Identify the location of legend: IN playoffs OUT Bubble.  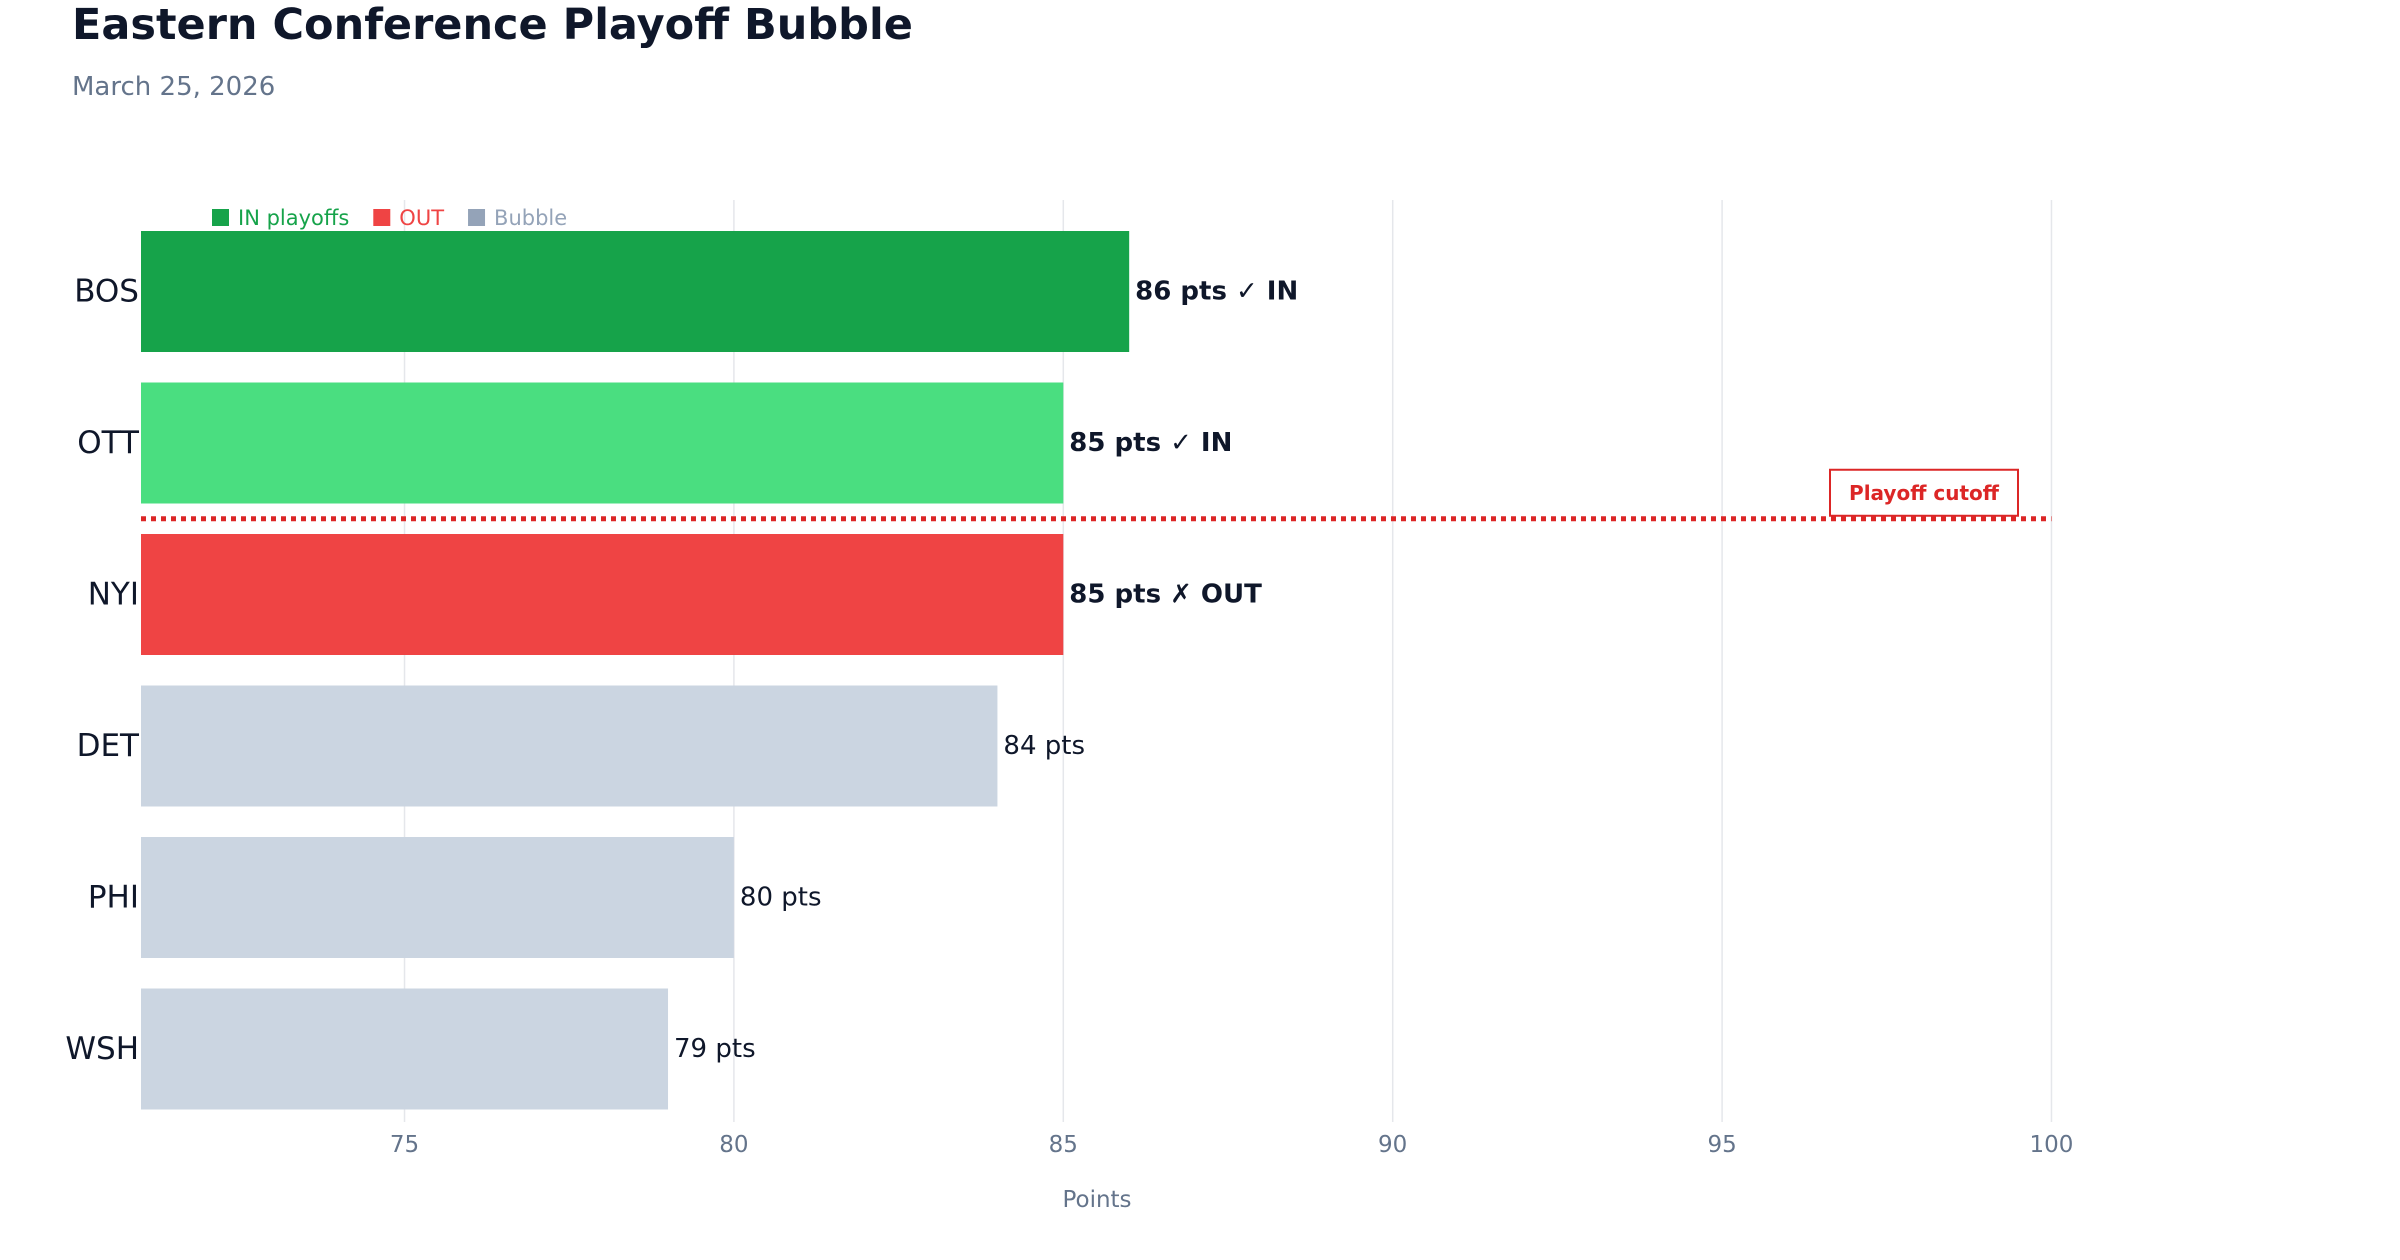
(389, 218).